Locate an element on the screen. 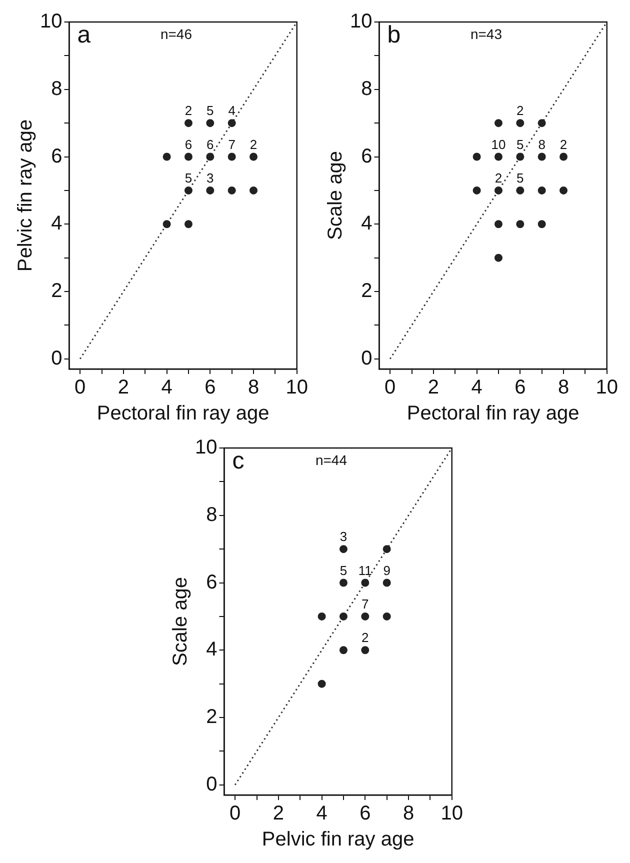 This screenshot has width=630, height=863. y-axis-title: Pelvic fin ray age is located at coordinates (25, 195).